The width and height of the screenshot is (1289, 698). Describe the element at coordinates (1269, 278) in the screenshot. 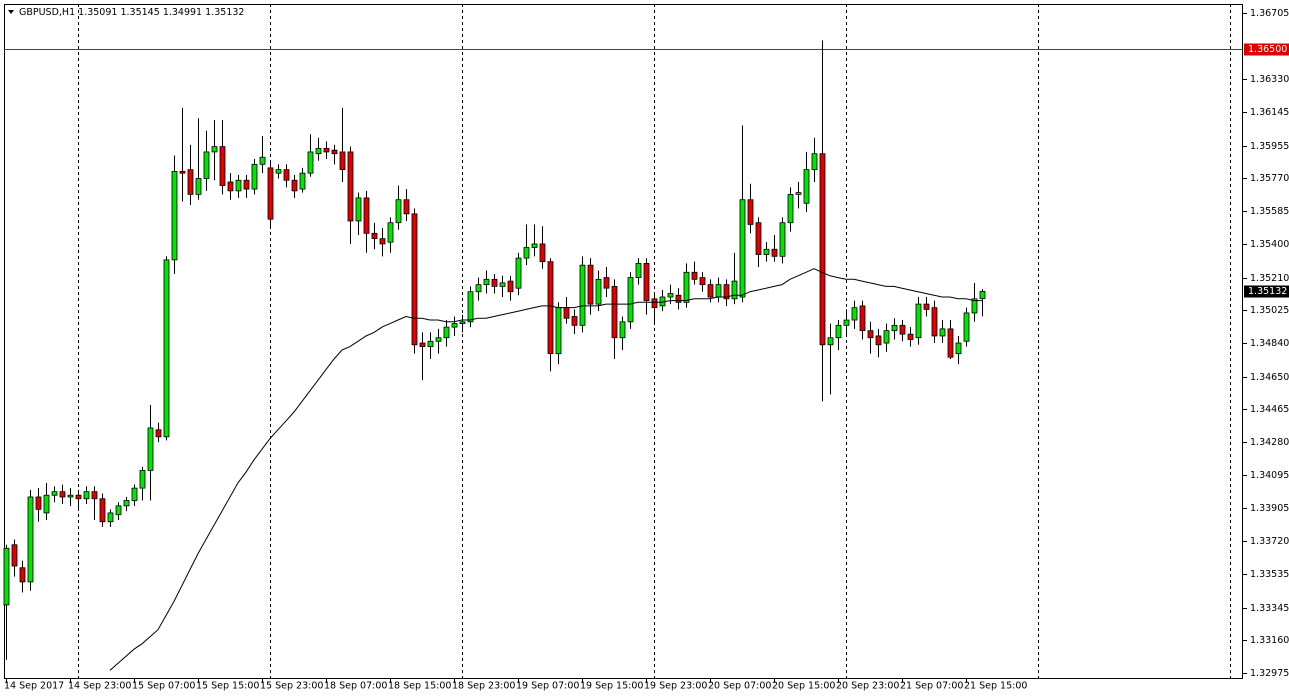

I see `y-tick-label: 1.35210` at that location.